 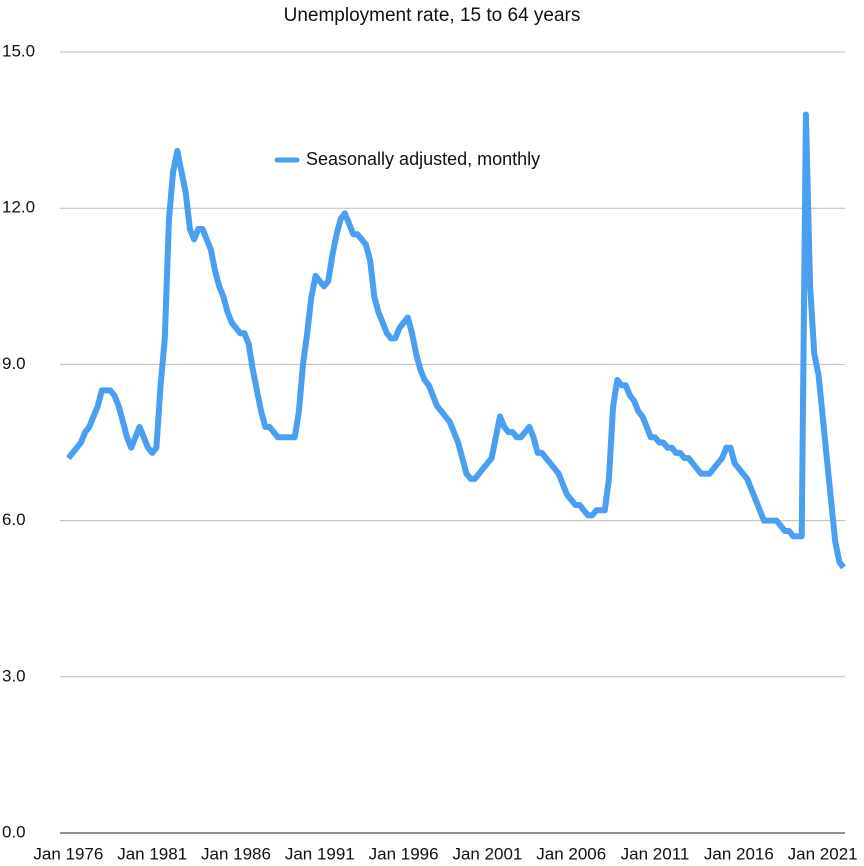 What do you see at coordinates (68, 853) in the screenshot?
I see `x-tick-label: Jan 1976` at bounding box center [68, 853].